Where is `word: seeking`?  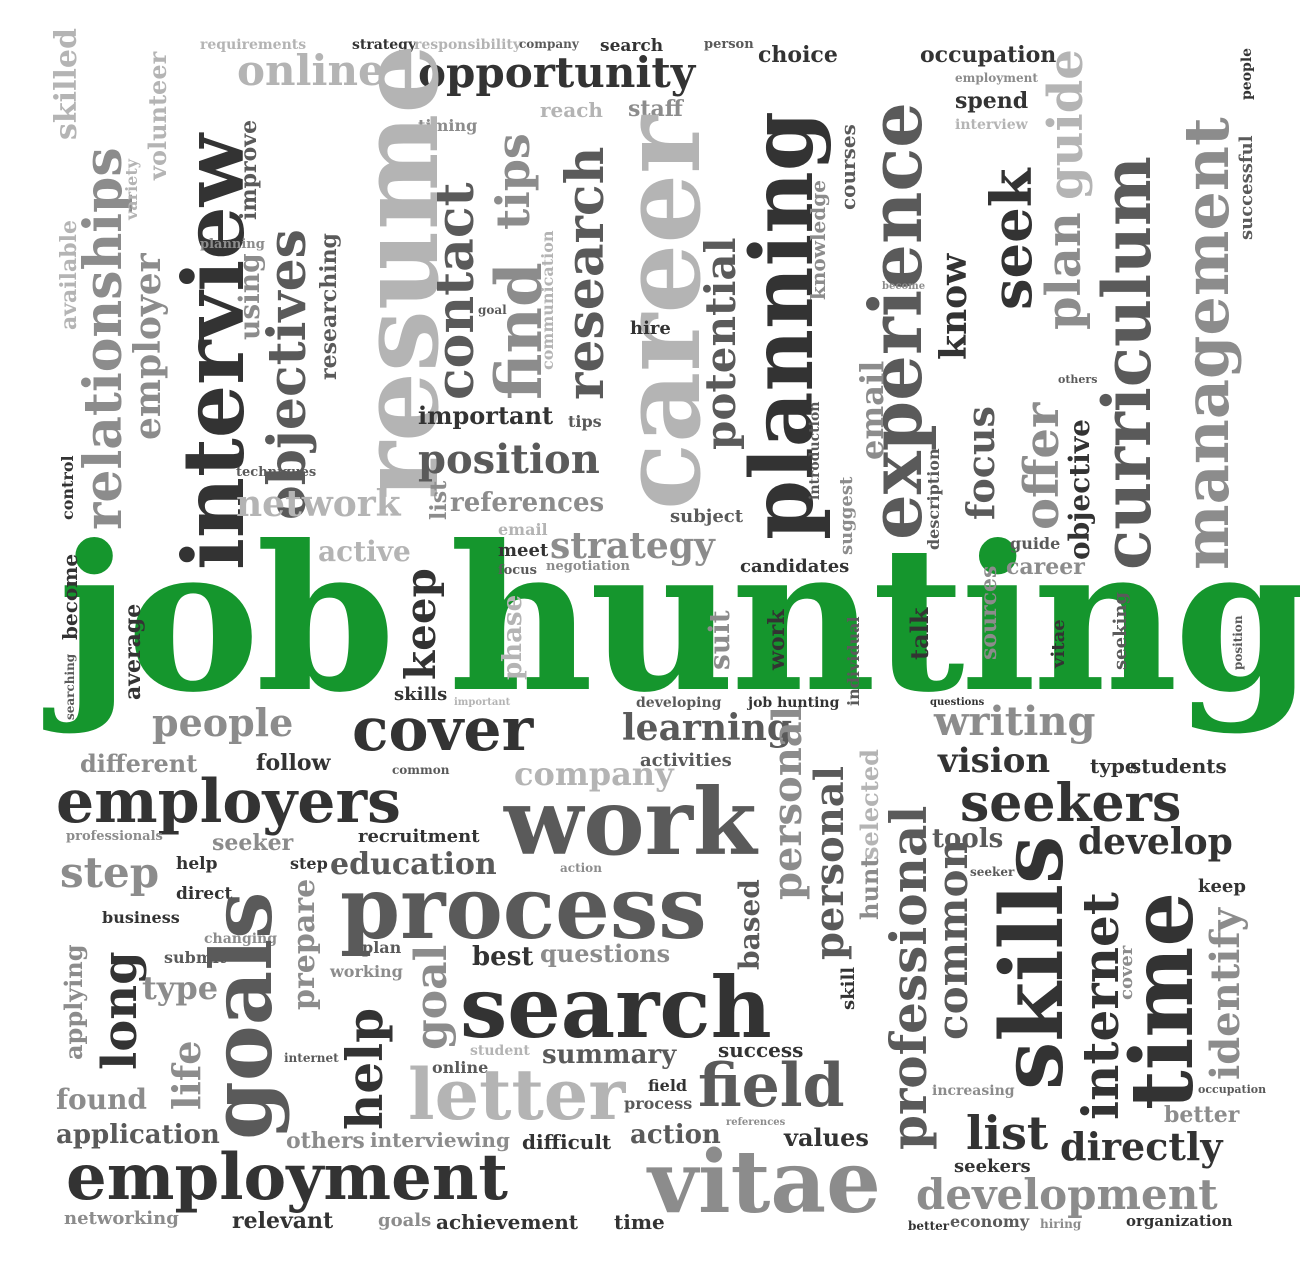 word: seeking is located at coordinates (1120, 630).